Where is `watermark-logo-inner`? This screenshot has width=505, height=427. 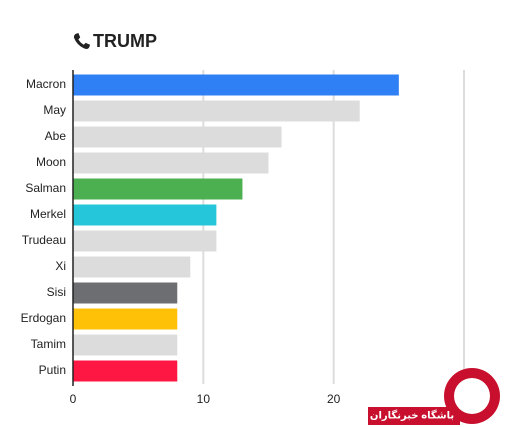
watermark-logo-inner is located at coordinates (472, 396).